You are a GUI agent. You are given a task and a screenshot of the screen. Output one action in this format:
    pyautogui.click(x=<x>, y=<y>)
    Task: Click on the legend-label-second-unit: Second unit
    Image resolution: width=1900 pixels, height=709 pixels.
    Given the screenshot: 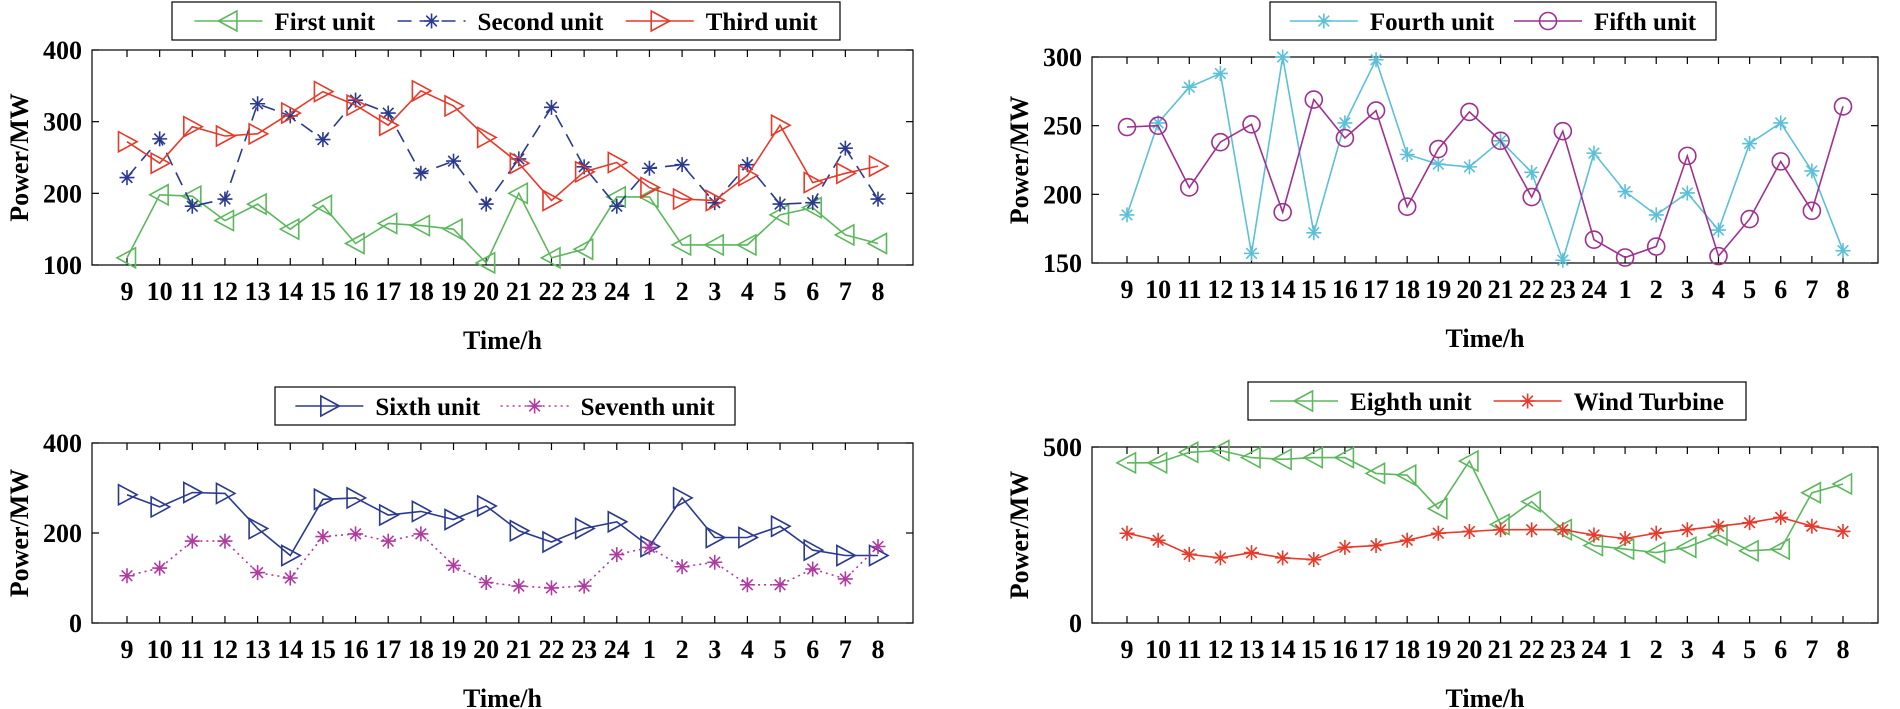 What is the action you would take?
    pyautogui.click(x=541, y=22)
    